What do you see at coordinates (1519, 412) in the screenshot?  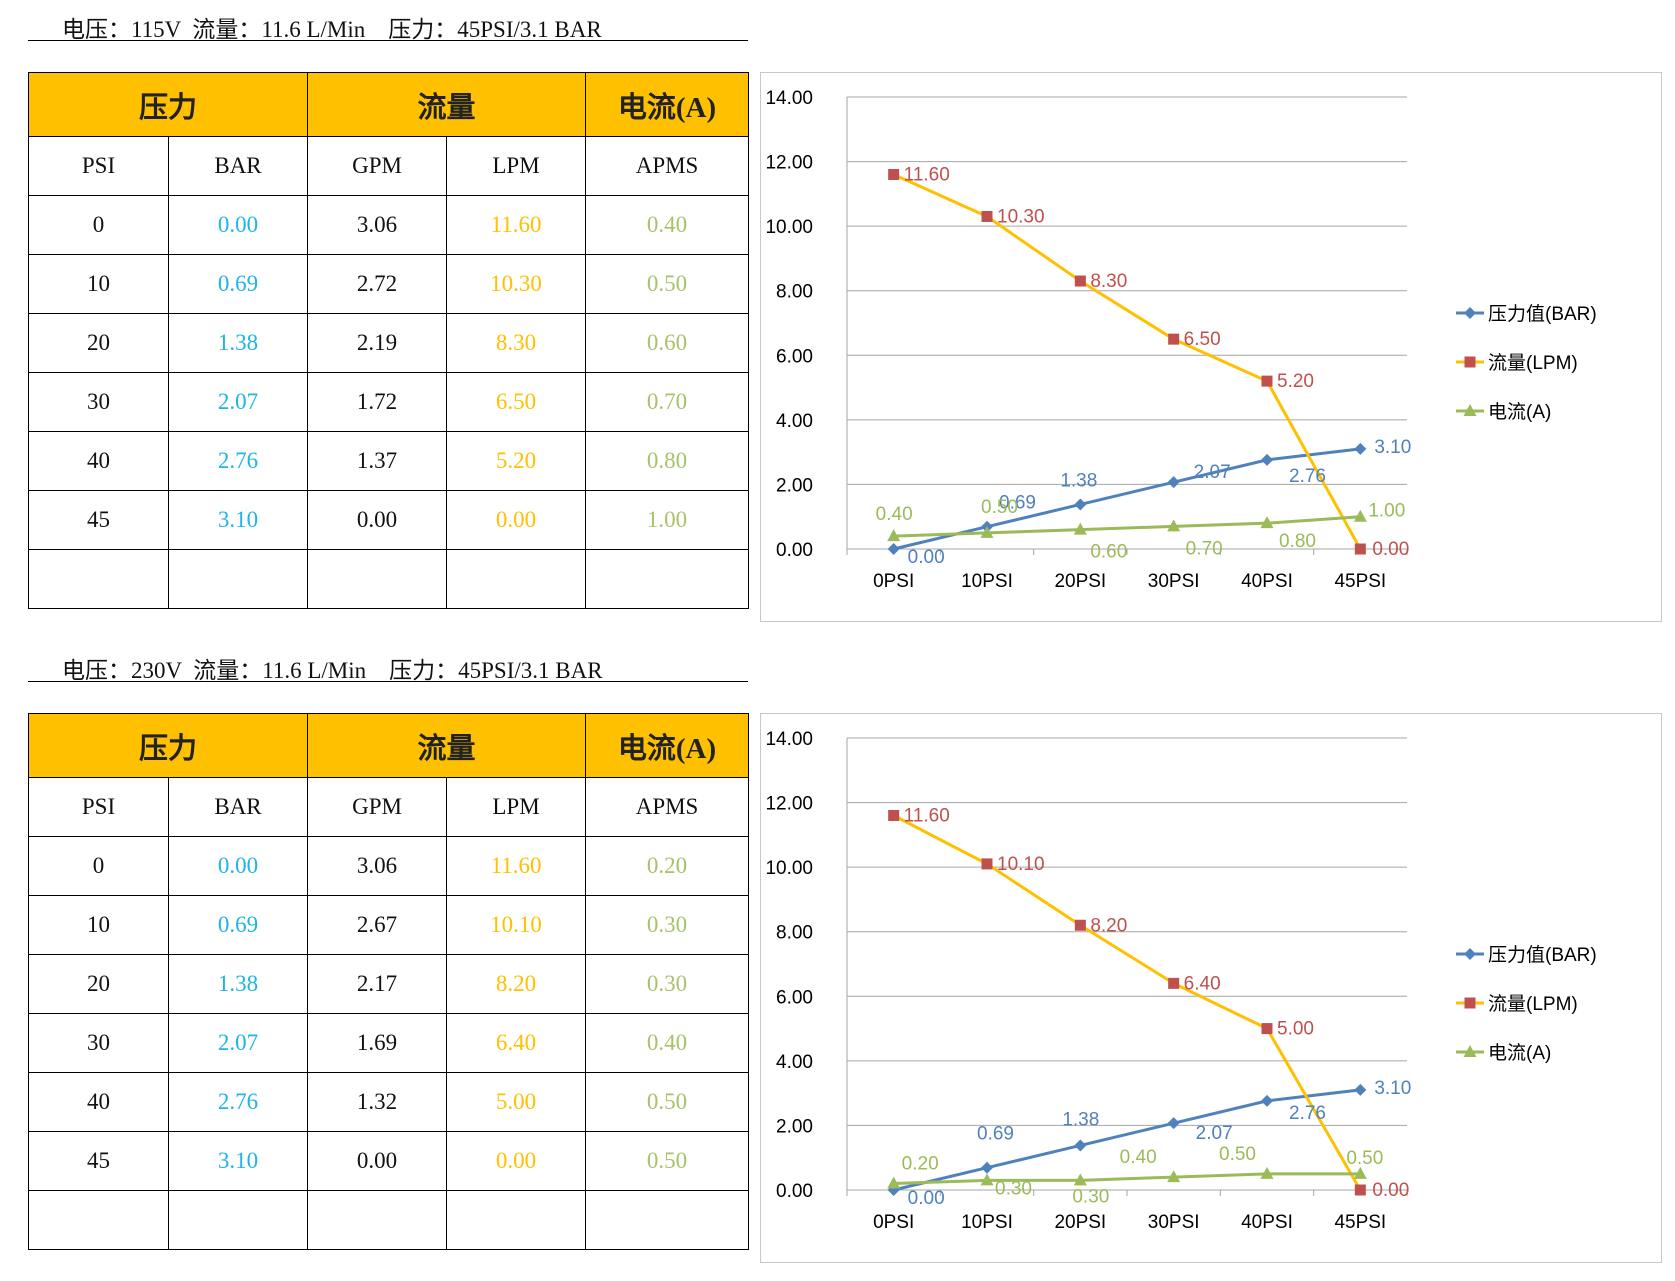 I see `legend-label: 电流(A)` at bounding box center [1519, 412].